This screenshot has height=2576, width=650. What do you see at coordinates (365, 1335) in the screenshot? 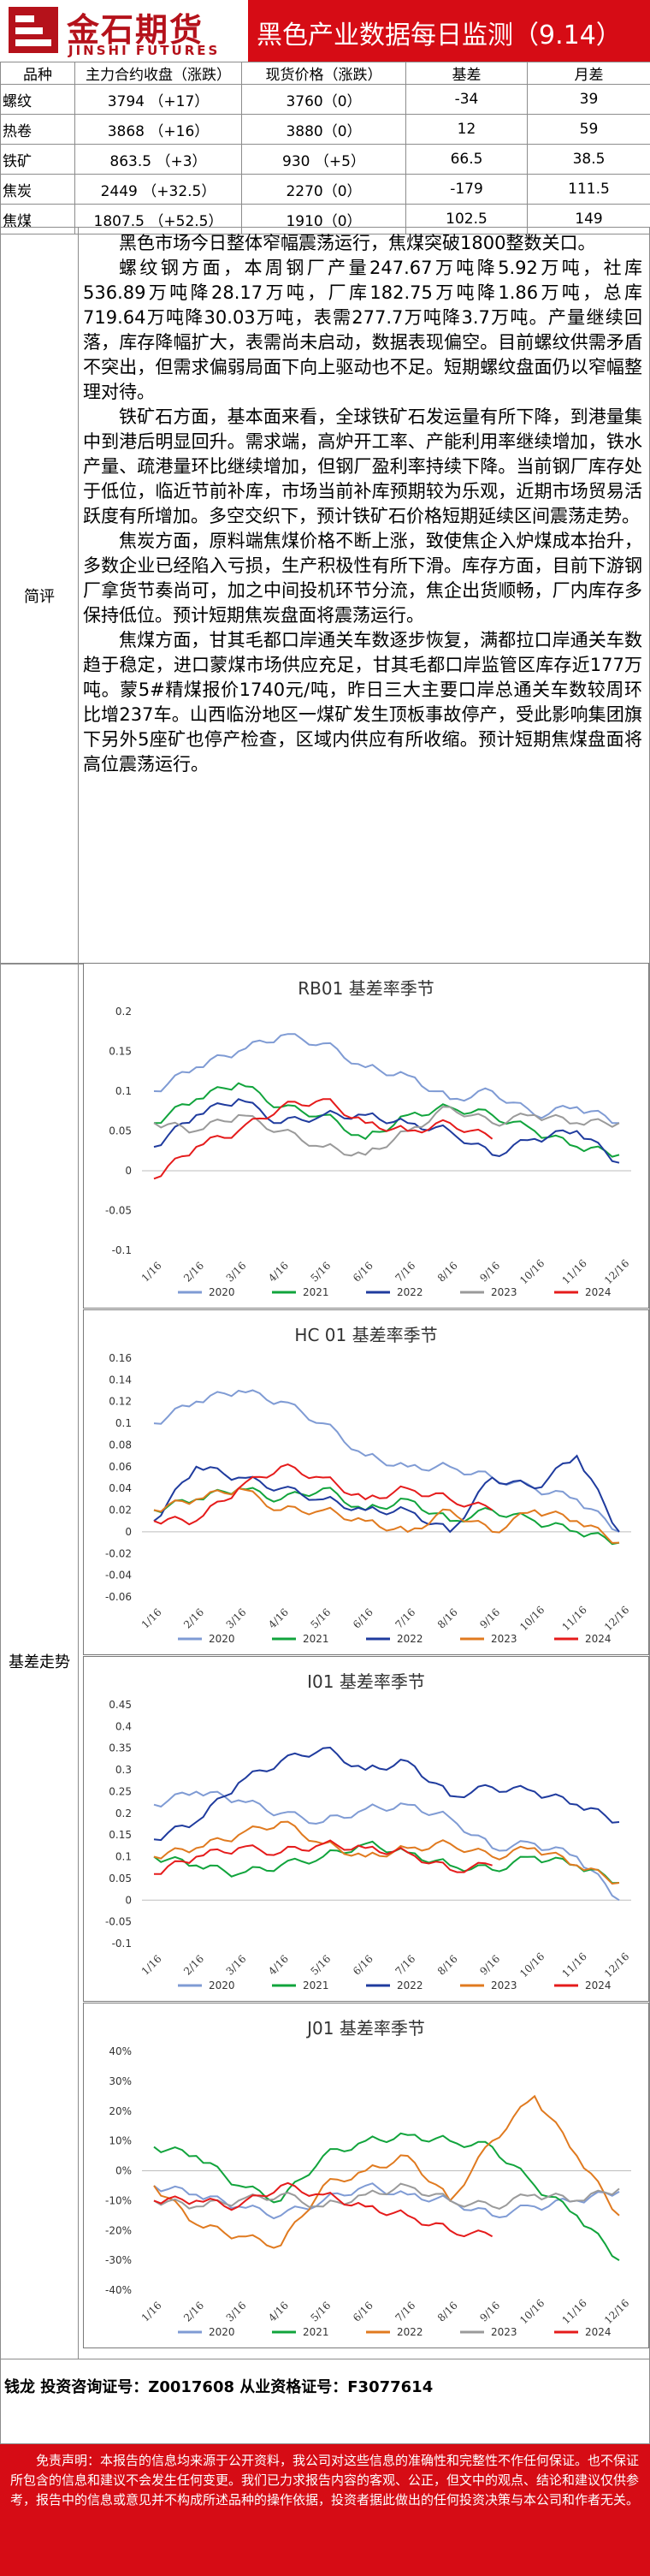
I see `chart-title: HC 01 基差率季节` at bounding box center [365, 1335].